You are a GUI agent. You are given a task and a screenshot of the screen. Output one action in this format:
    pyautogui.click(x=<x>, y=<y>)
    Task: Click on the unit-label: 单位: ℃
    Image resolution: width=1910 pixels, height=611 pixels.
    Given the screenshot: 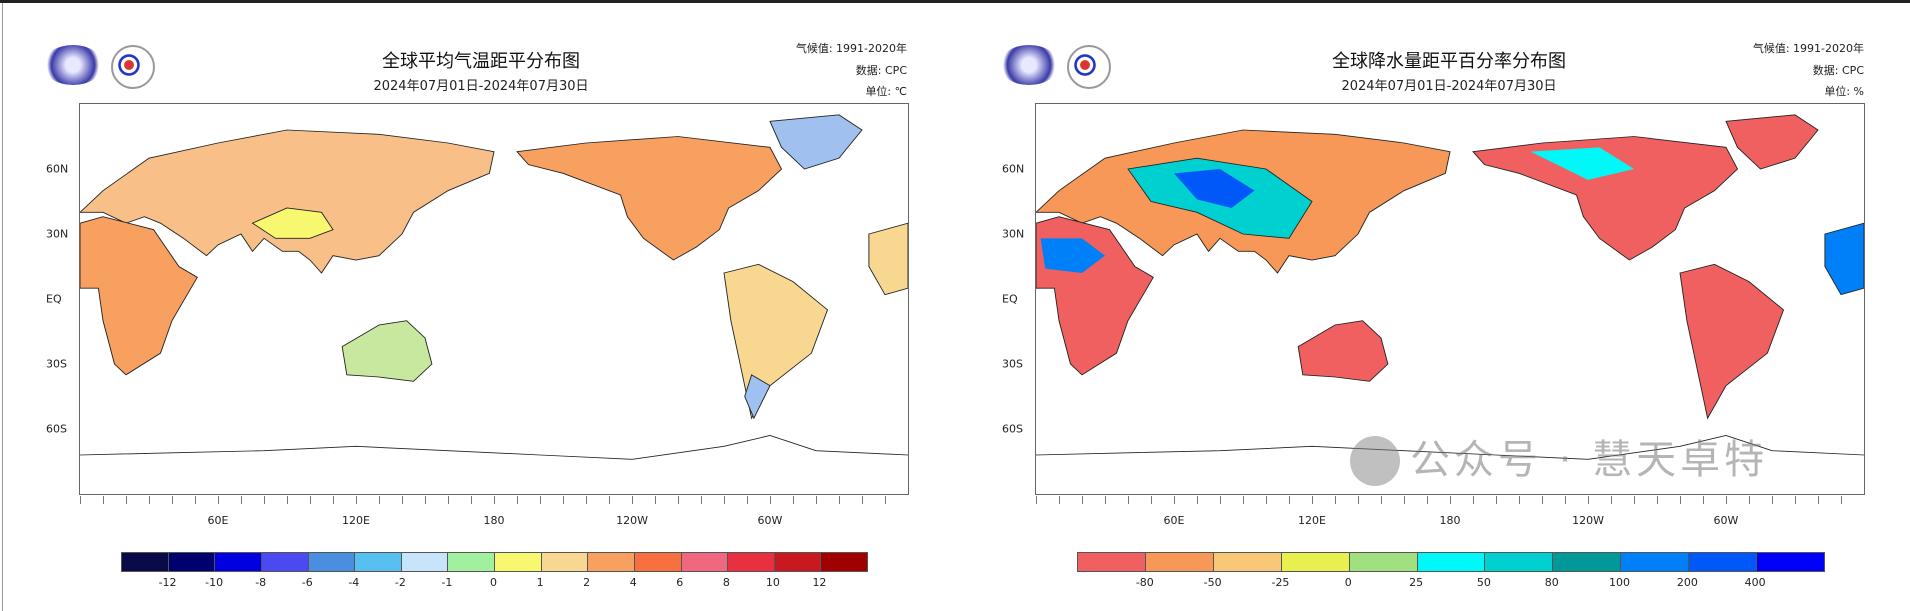 What is the action you would take?
    pyautogui.click(x=886, y=91)
    